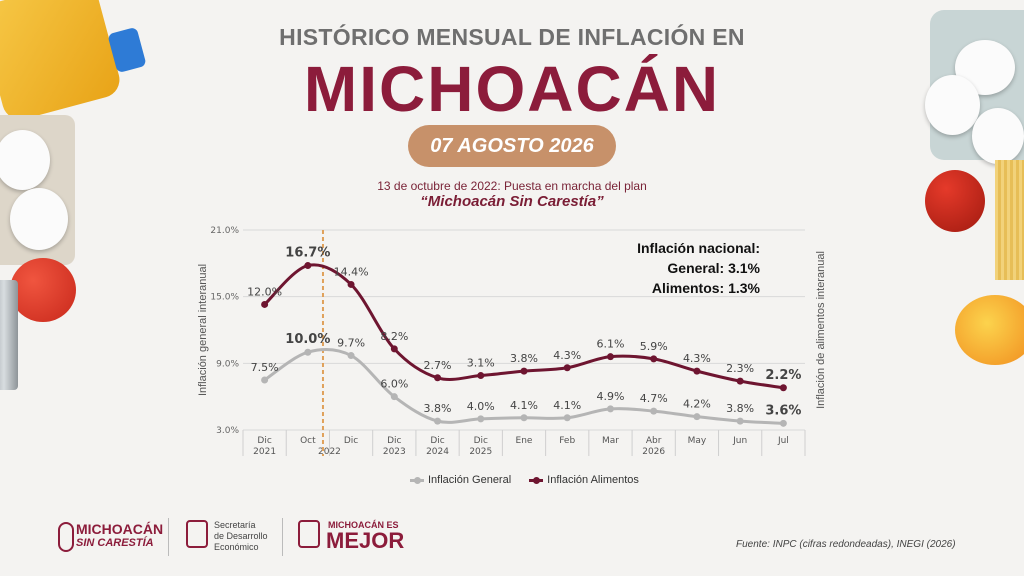 The width and height of the screenshot is (1024, 576). What do you see at coordinates (698, 248) in the screenshot?
I see `national-inflation-title: Inflación nacional:` at bounding box center [698, 248].